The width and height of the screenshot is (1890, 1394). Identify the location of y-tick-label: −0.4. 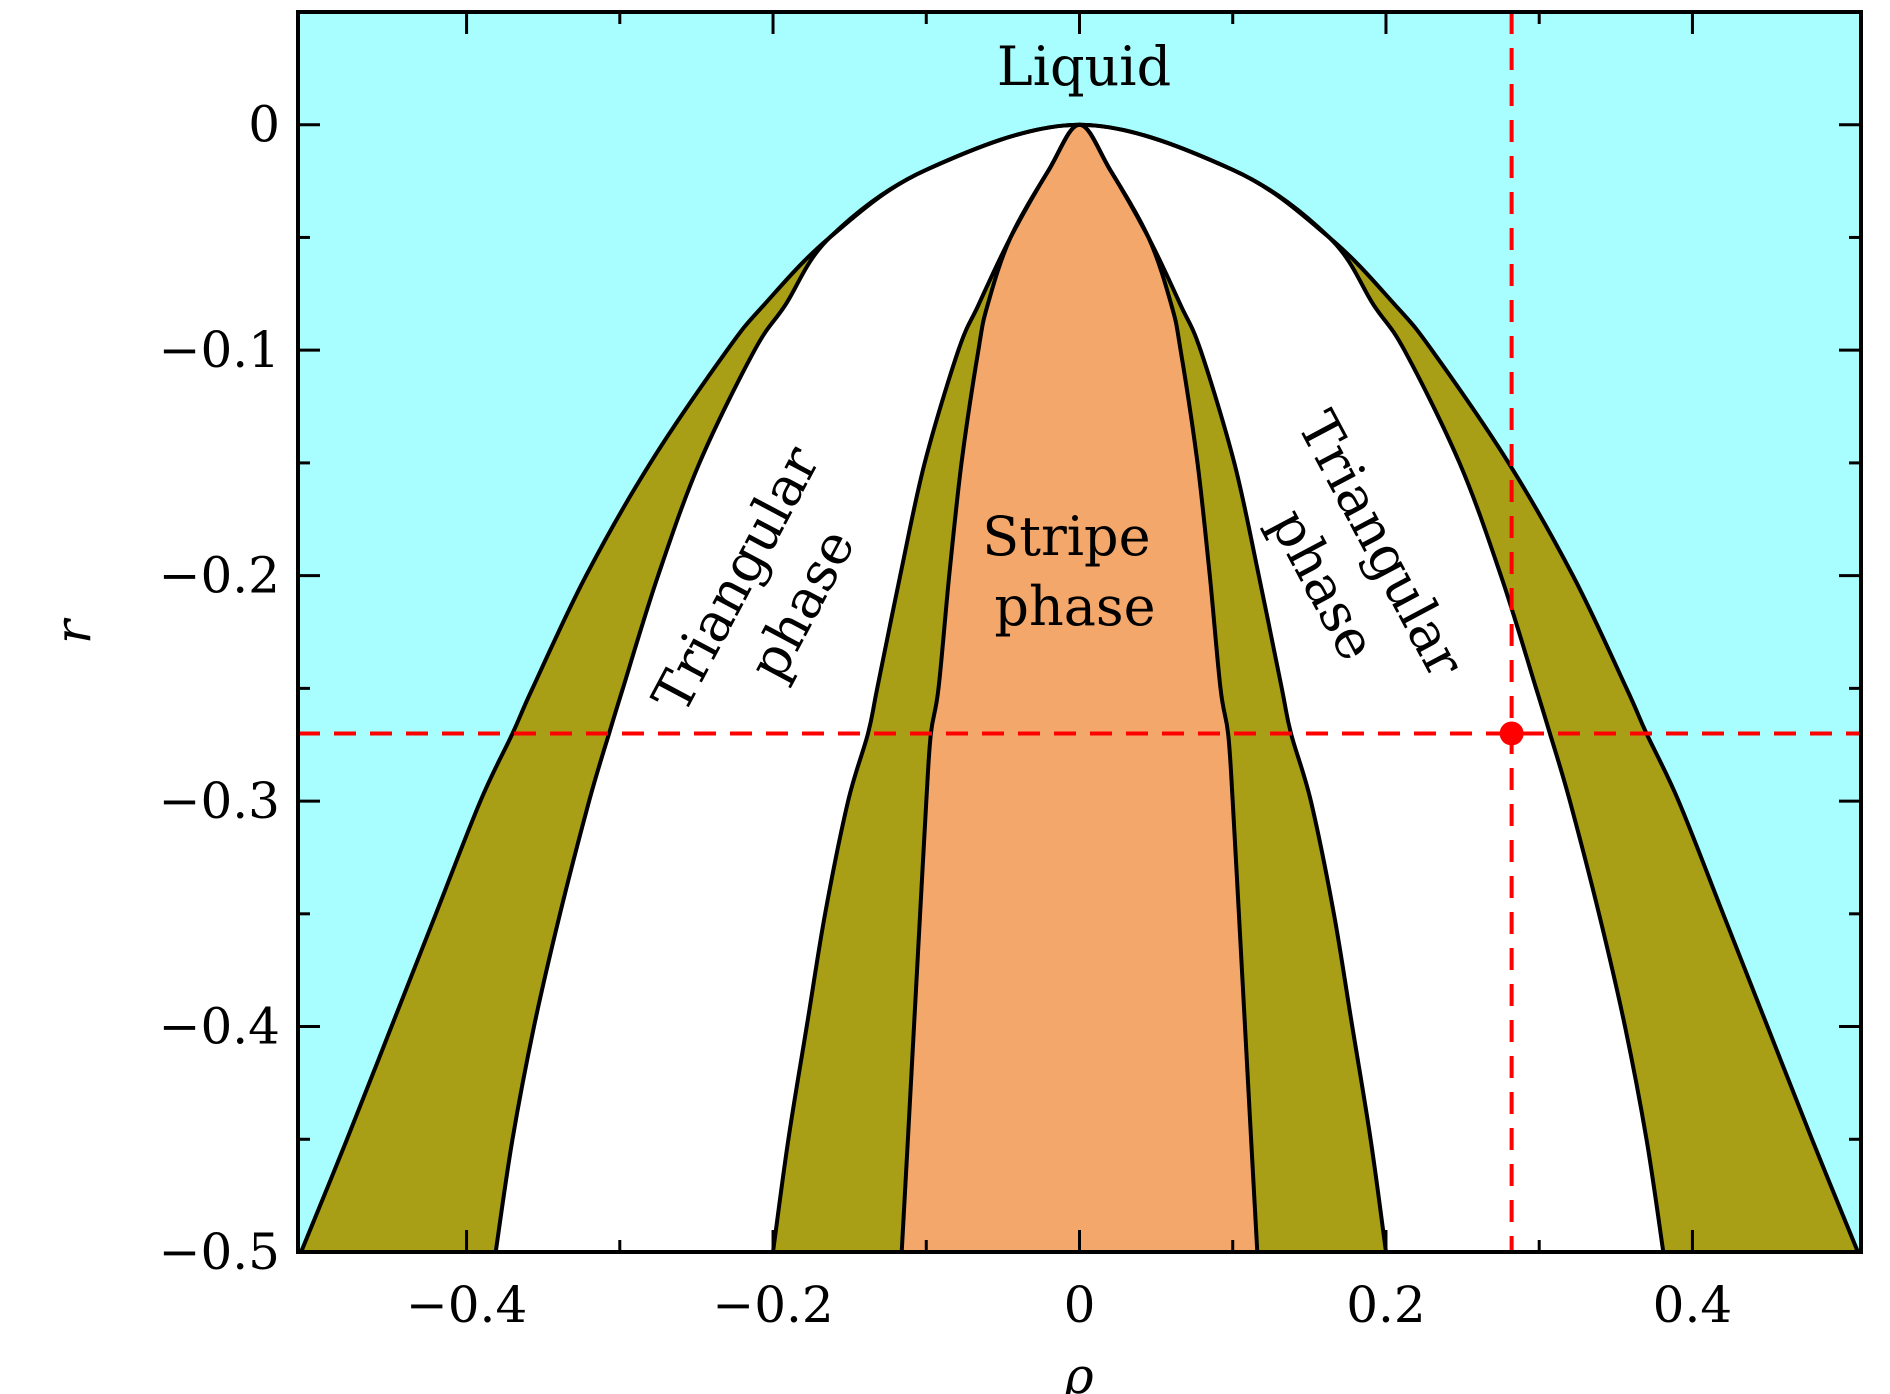
(219, 1027).